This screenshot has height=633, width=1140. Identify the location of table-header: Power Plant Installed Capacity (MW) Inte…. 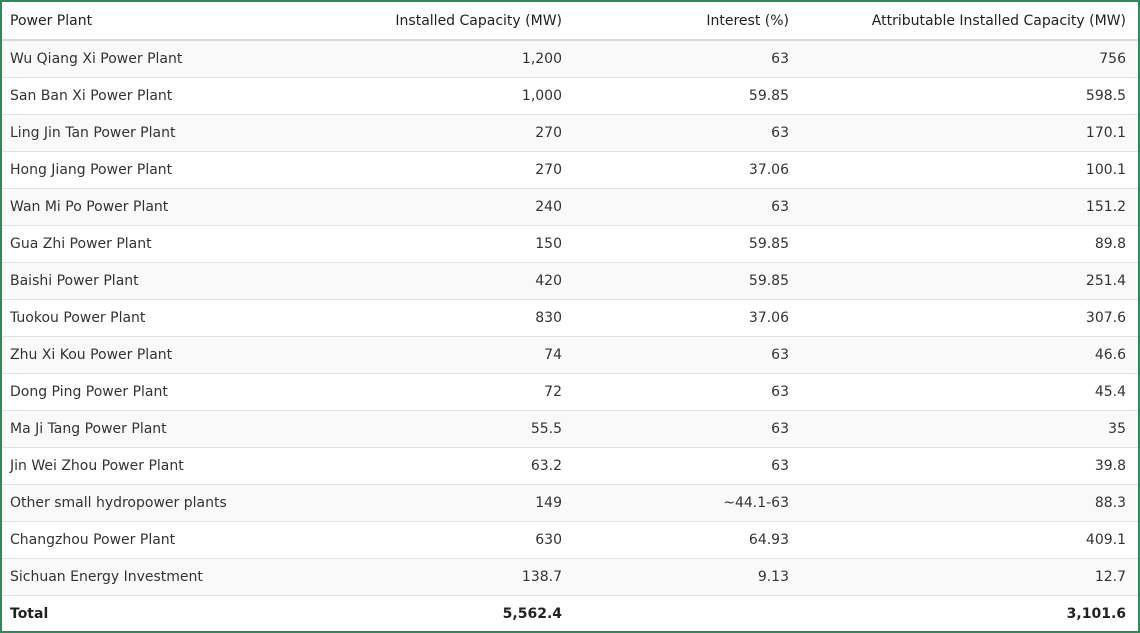
(570, 21).